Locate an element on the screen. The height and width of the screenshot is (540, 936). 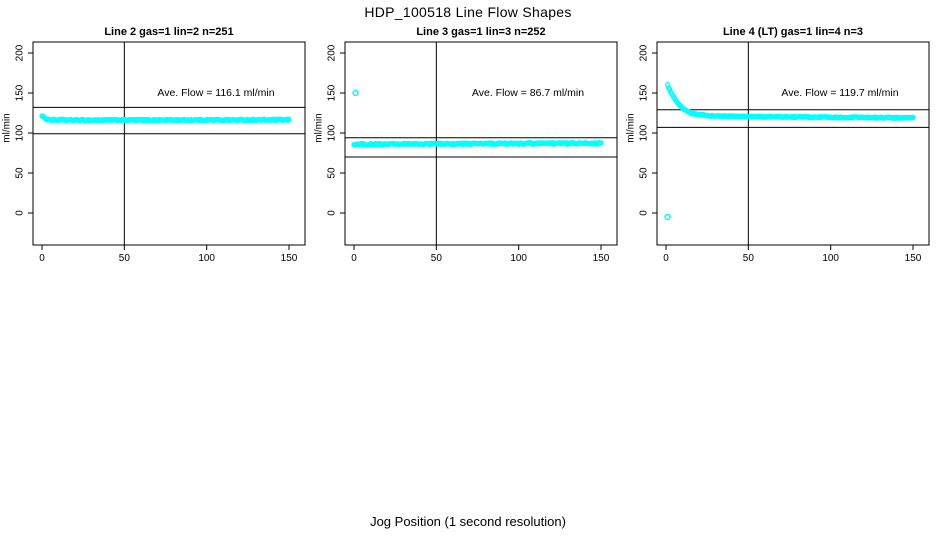
panel3-ave-flow-annotation: Ave. Flow = 119.7 ml/min is located at coordinates (840, 93).